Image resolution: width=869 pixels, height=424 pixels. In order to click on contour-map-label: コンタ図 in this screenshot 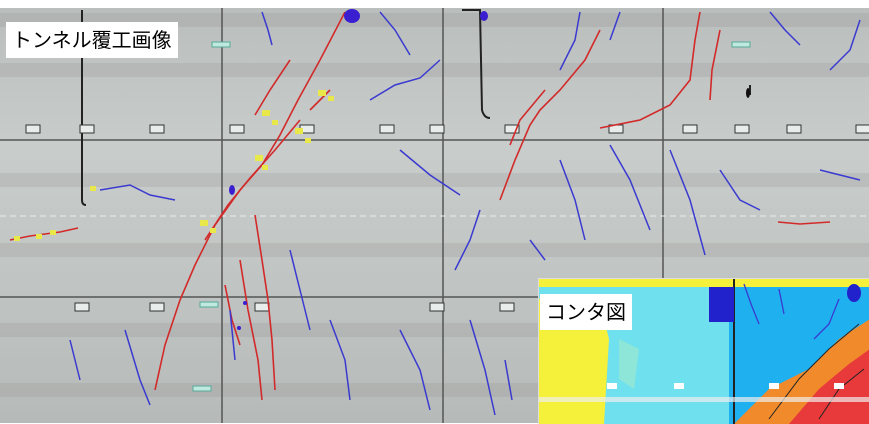, I will do `click(586, 312)`.